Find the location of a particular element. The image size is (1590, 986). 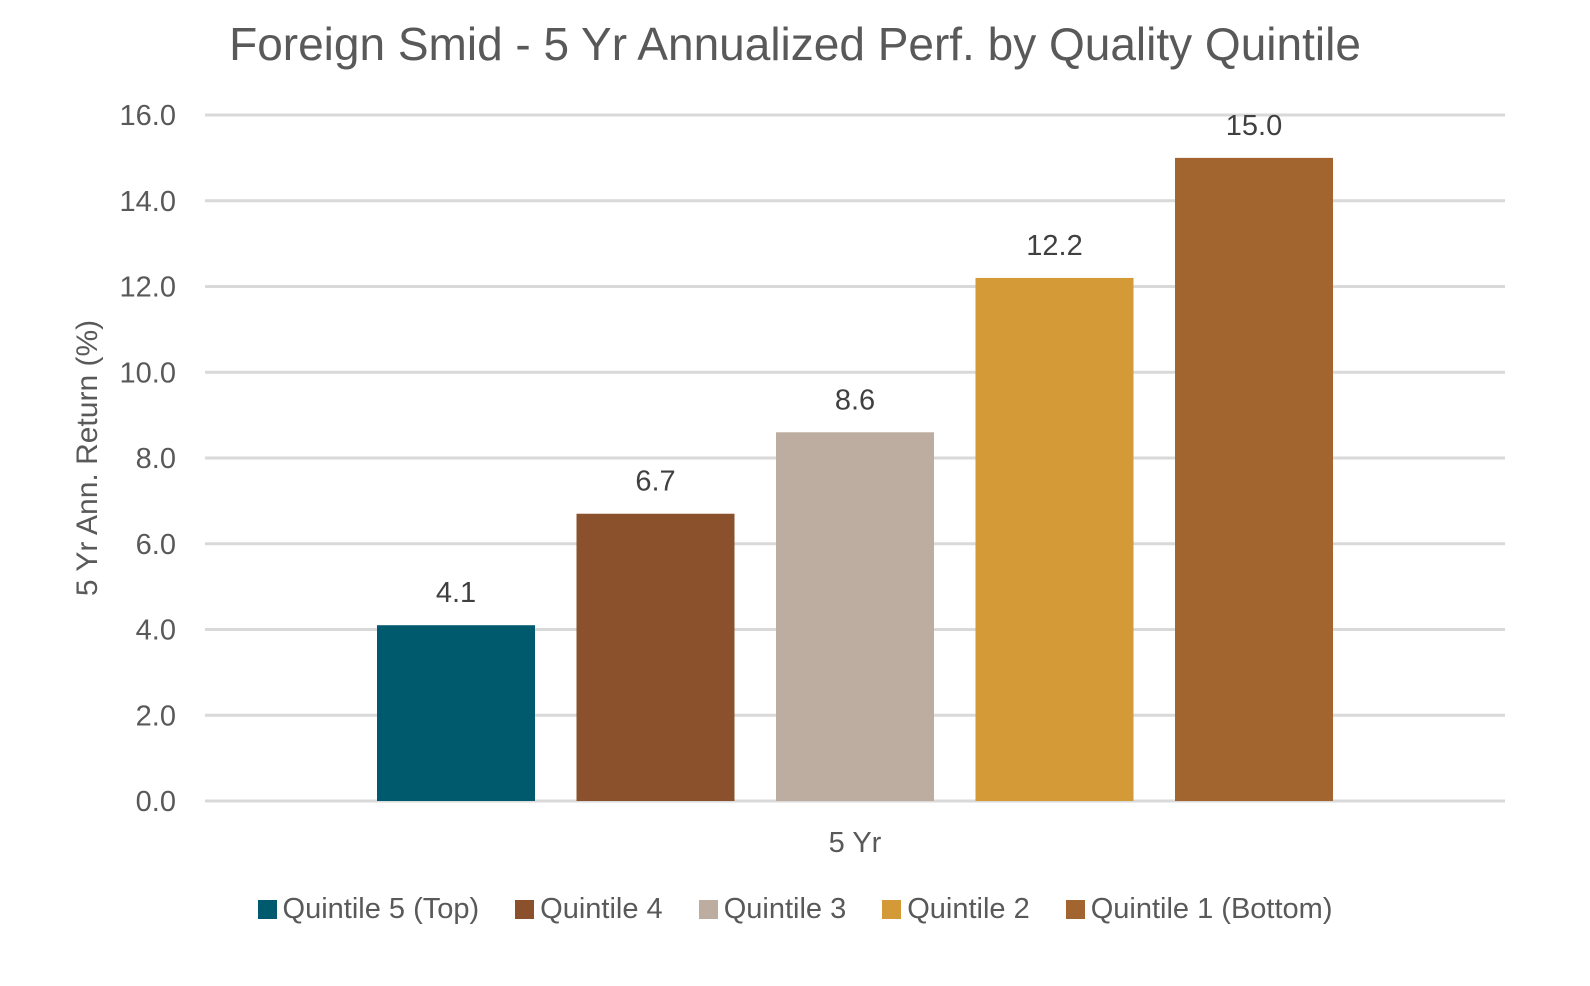

y-tick-label: 16.0 is located at coordinates (148, 116).